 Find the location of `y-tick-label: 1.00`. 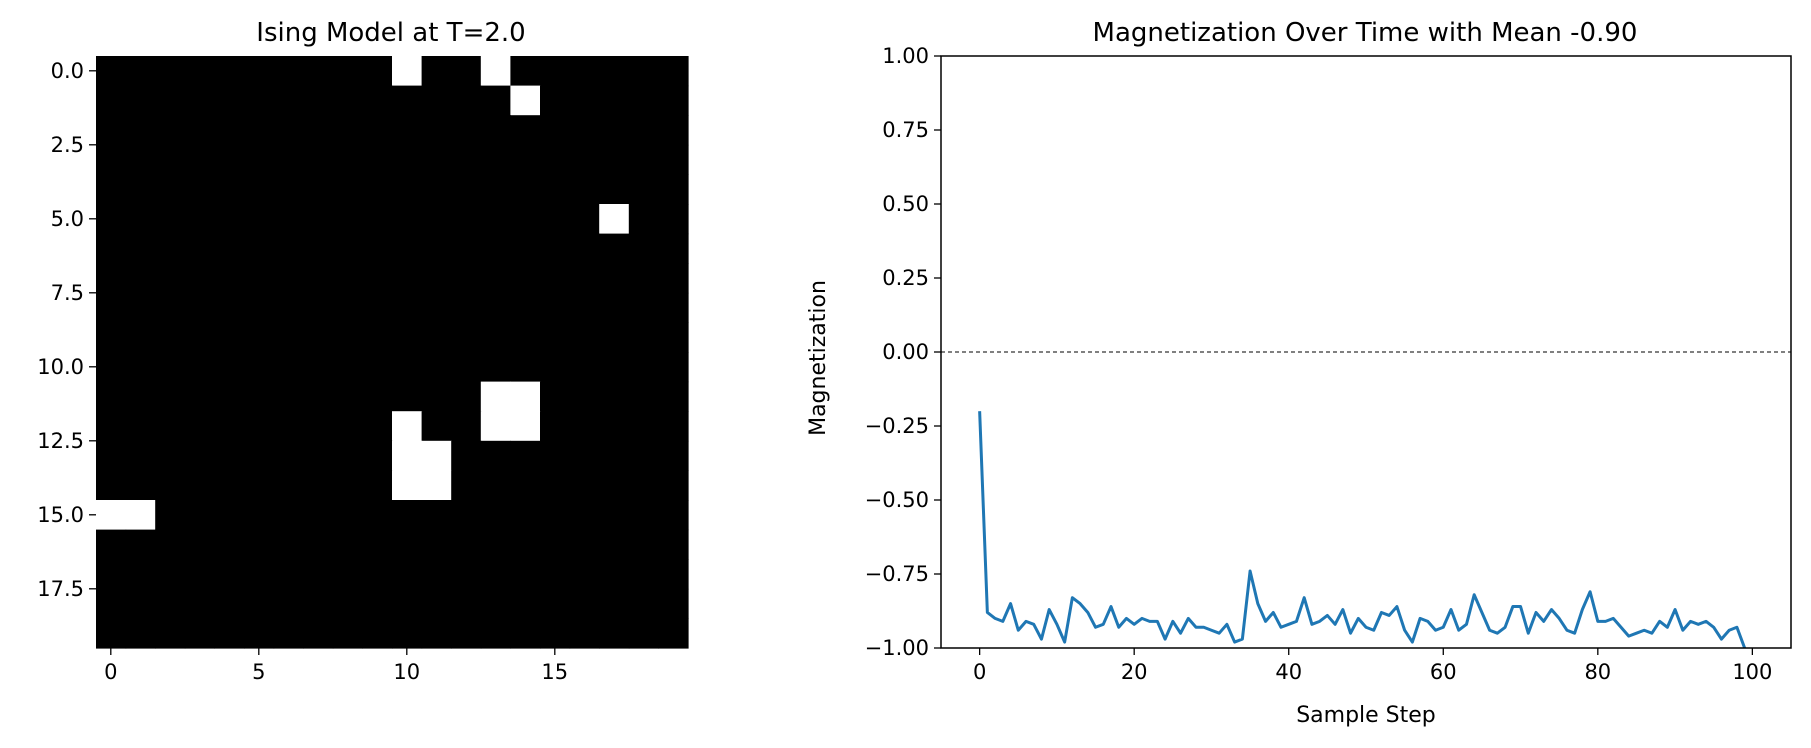

y-tick-label: 1.00 is located at coordinates (905, 56).